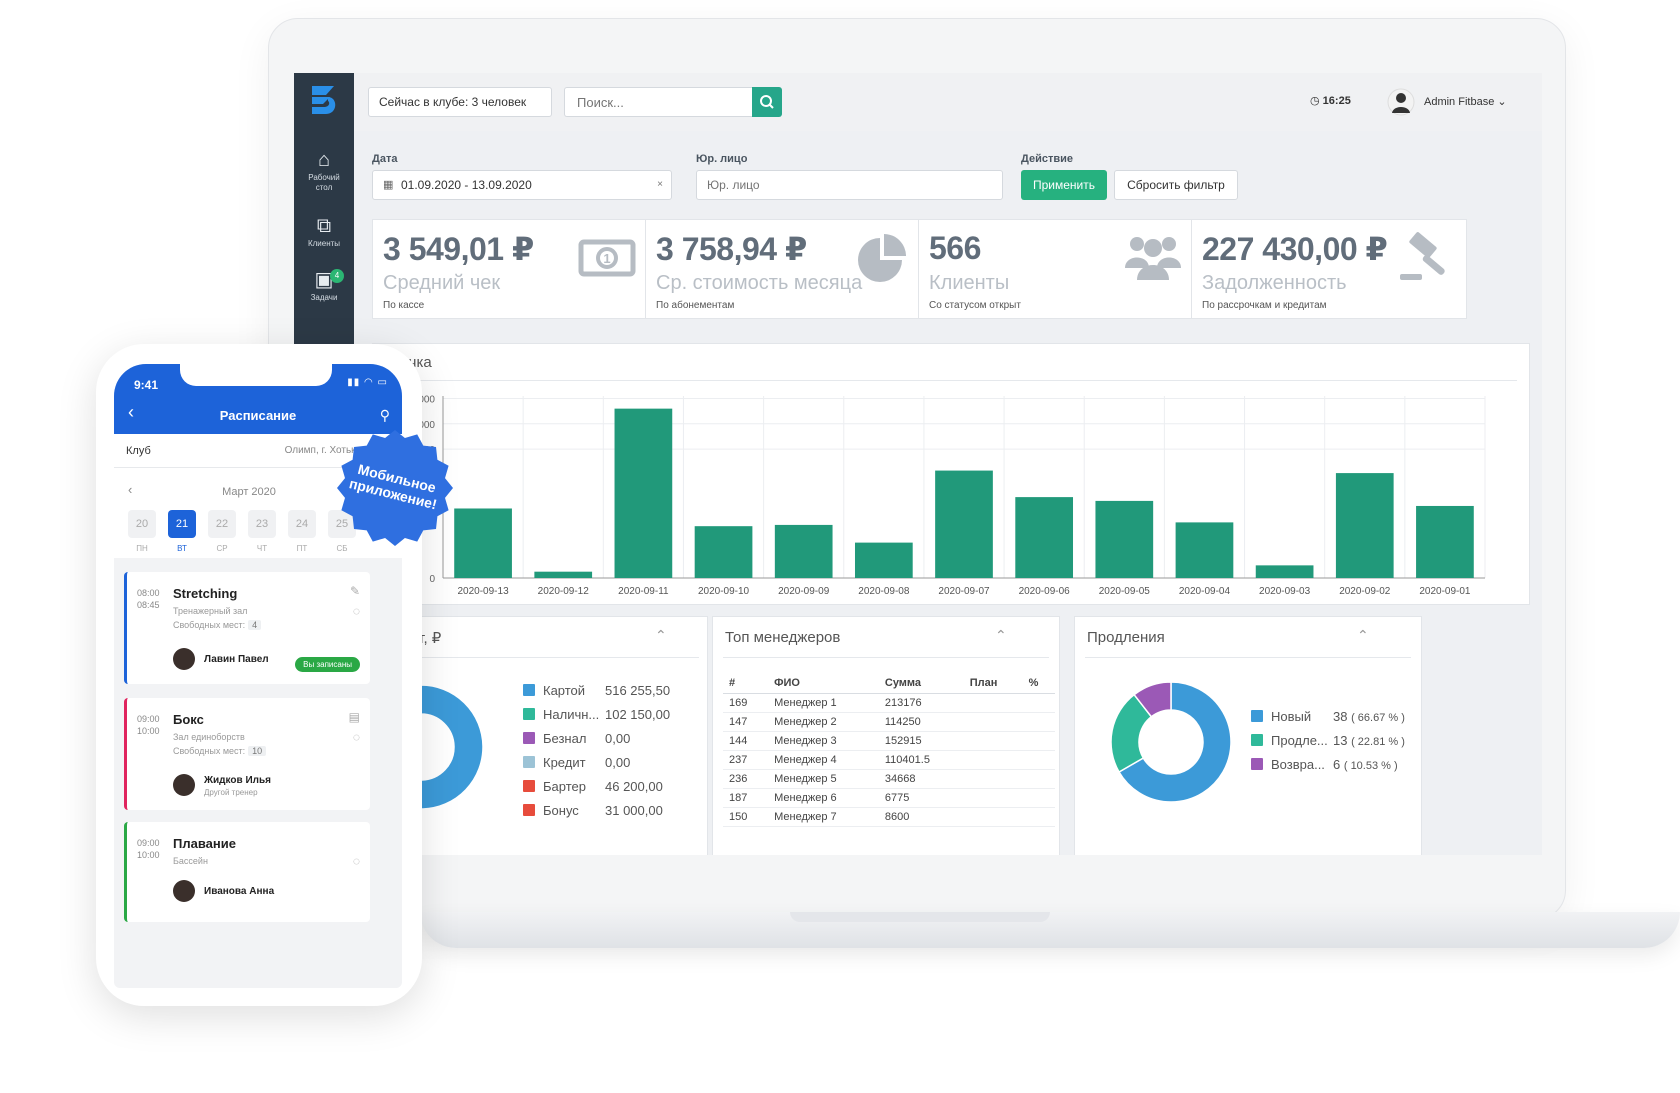 The image size is (1680, 1093). I want to click on legend-item: Кредит 0,00, so click(576, 762).